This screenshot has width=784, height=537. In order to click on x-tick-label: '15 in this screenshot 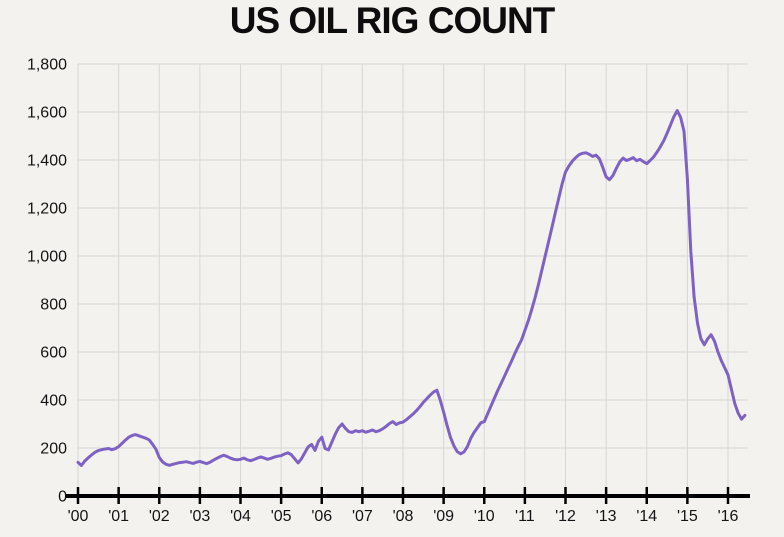, I will do `click(687, 516)`.